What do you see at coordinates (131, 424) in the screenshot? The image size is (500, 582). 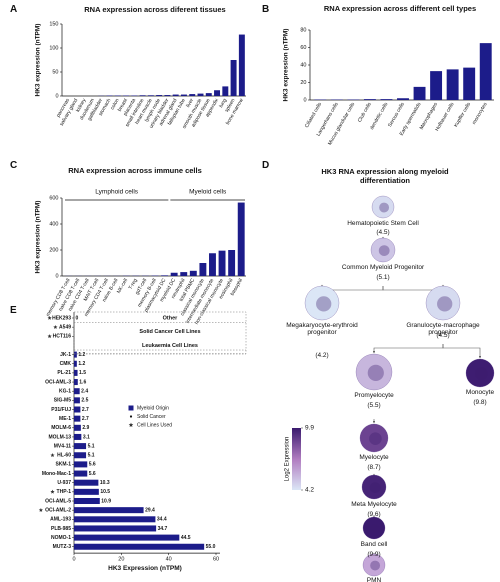 I see `legend-star` at bounding box center [131, 424].